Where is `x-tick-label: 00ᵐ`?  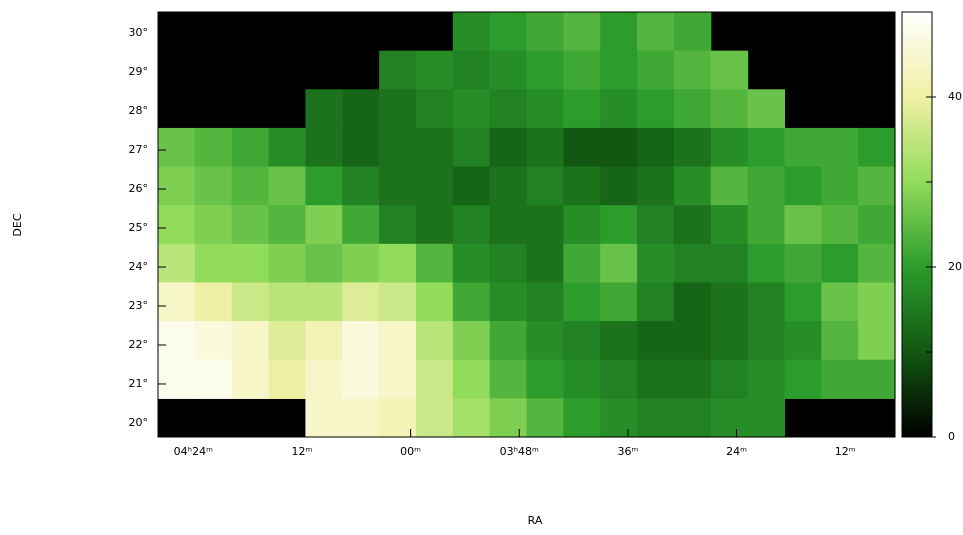
x-tick-label: 00ᵐ is located at coordinates (410, 451).